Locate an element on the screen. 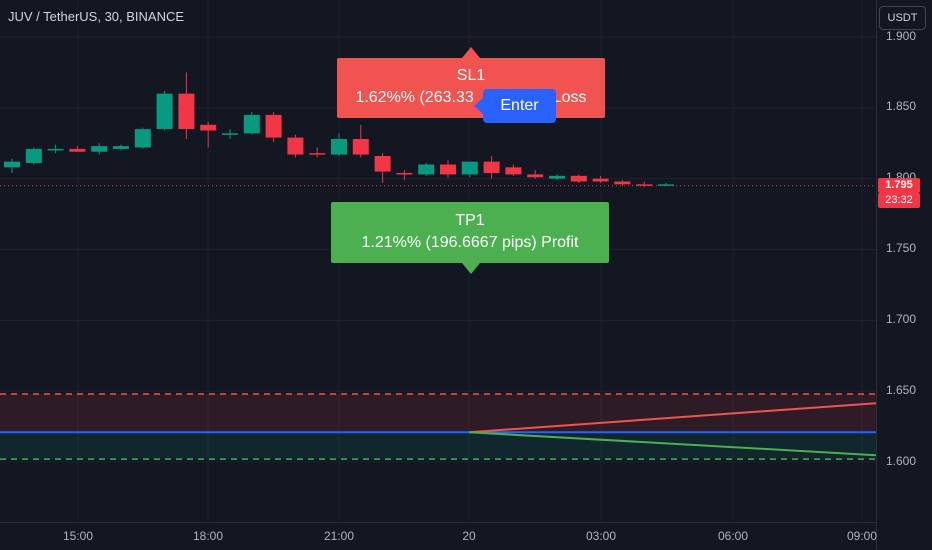 Image resolution: width=932 pixels, height=550 pixels. price-tick: 1.750 is located at coordinates (901, 248).